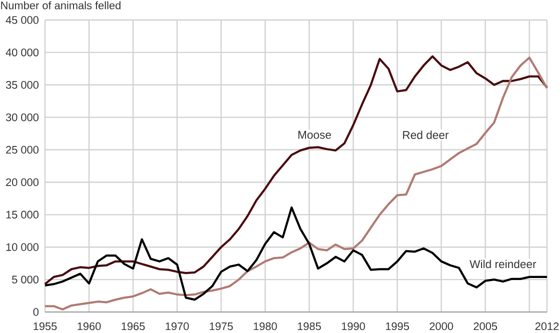 The height and width of the screenshot is (333, 560). Describe the element at coordinates (22, 214) in the screenshot. I see `y-tick-label: 15 000` at that location.